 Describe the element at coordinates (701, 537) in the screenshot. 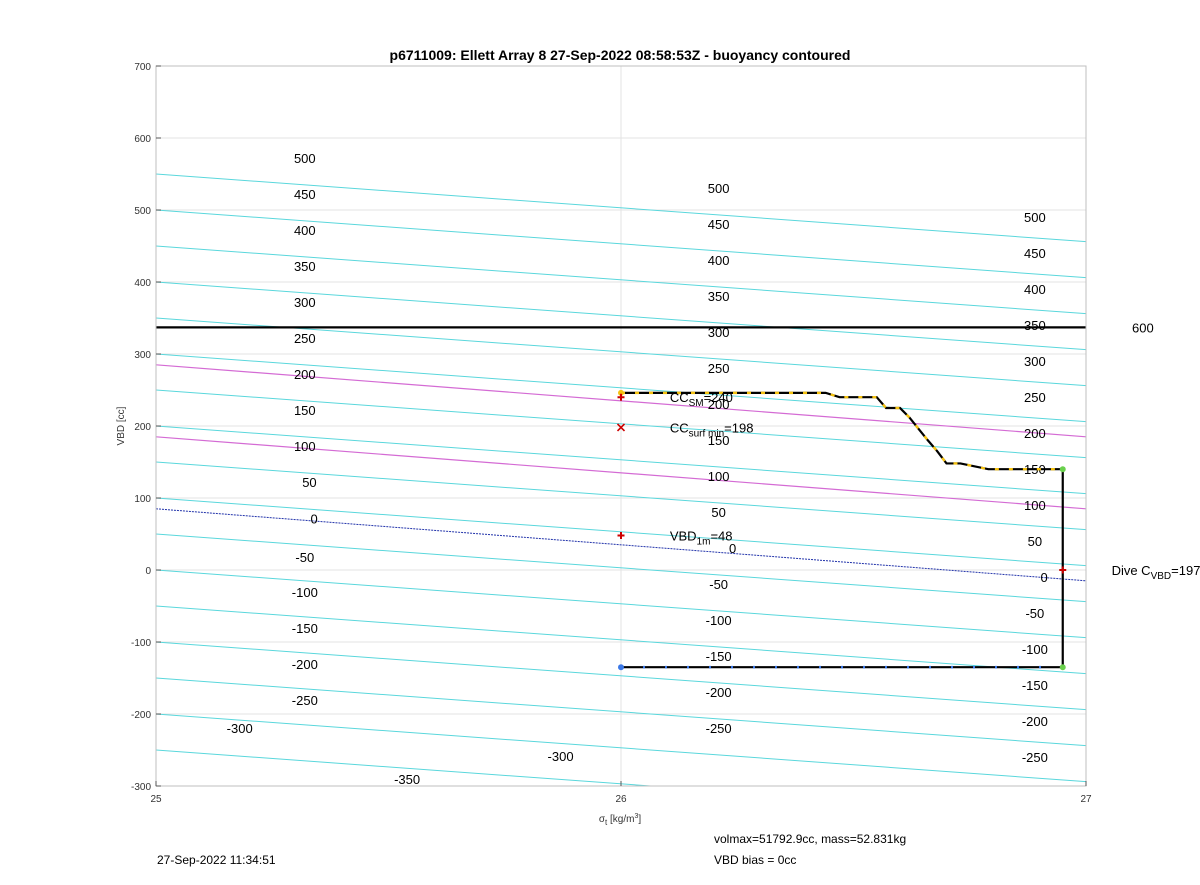

I see `annotation-2: VBD1m=48` at that location.